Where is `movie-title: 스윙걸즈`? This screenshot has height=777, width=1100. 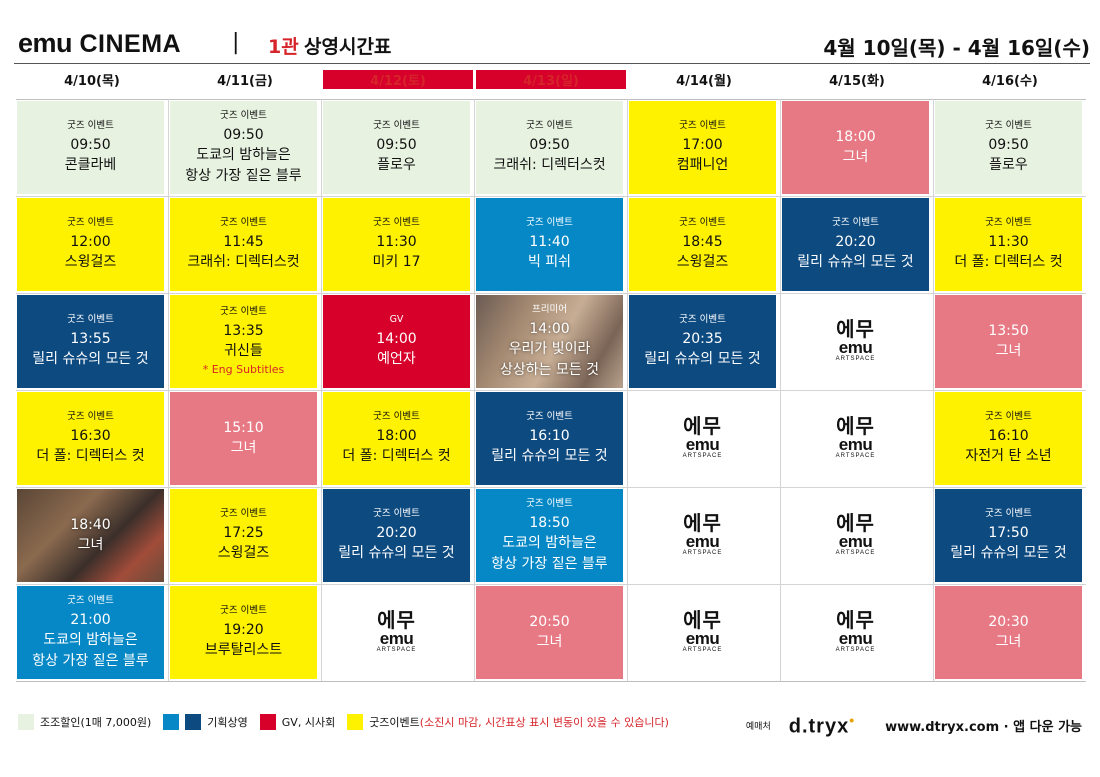 movie-title: 스윙걸즈 is located at coordinates (702, 262).